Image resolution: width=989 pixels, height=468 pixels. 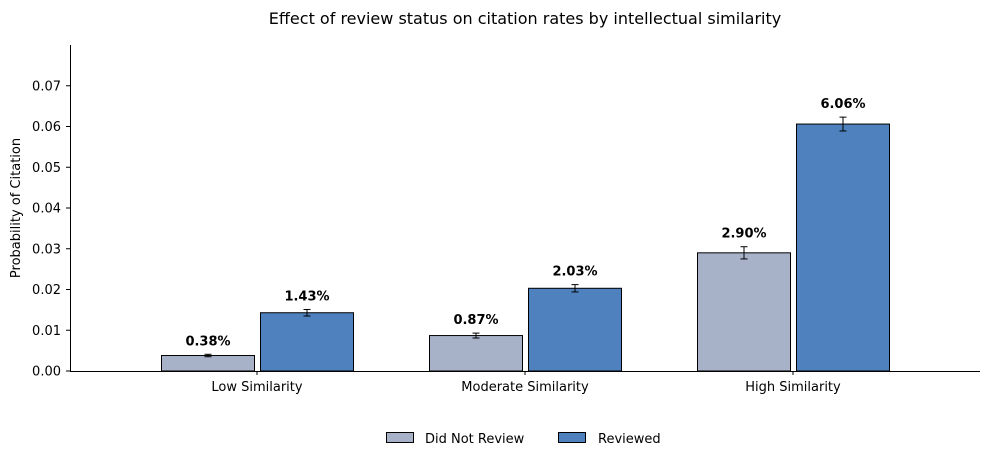 What do you see at coordinates (46, 249) in the screenshot?
I see `y-tick-label: 0.03` at bounding box center [46, 249].